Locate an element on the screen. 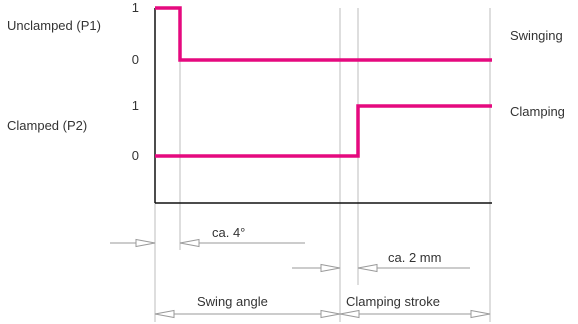 The image size is (578, 324). clamping-stroke-label: Clamping stroke is located at coordinates (393, 301).